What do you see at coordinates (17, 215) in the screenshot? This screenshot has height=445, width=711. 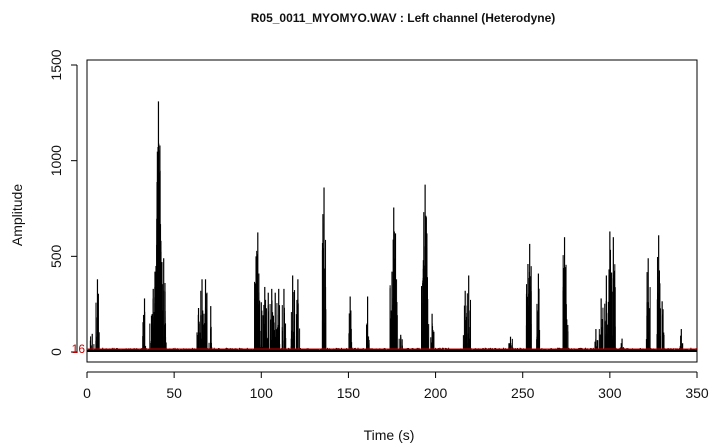 I see `y-axis-label: Amplitude` at bounding box center [17, 215].